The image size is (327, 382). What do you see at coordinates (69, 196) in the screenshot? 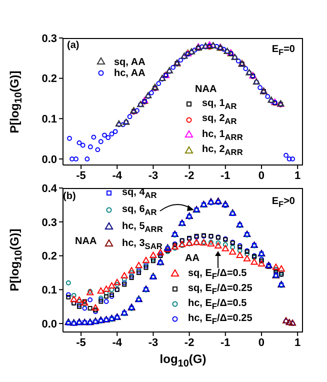
I see `annotation: (b)` at bounding box center [69, 196].